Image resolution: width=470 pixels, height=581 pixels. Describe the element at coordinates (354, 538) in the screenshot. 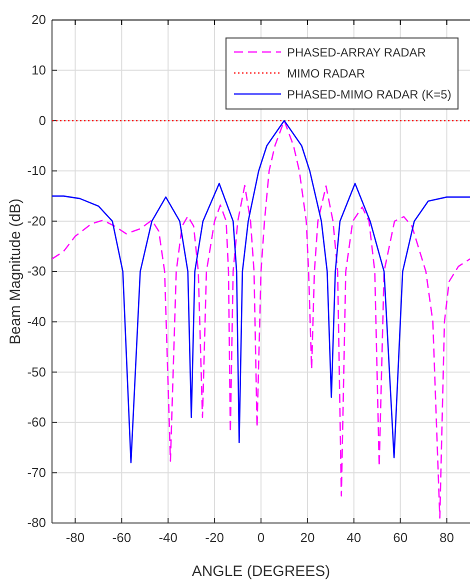

I see `x-tick-label: 40` at that location.